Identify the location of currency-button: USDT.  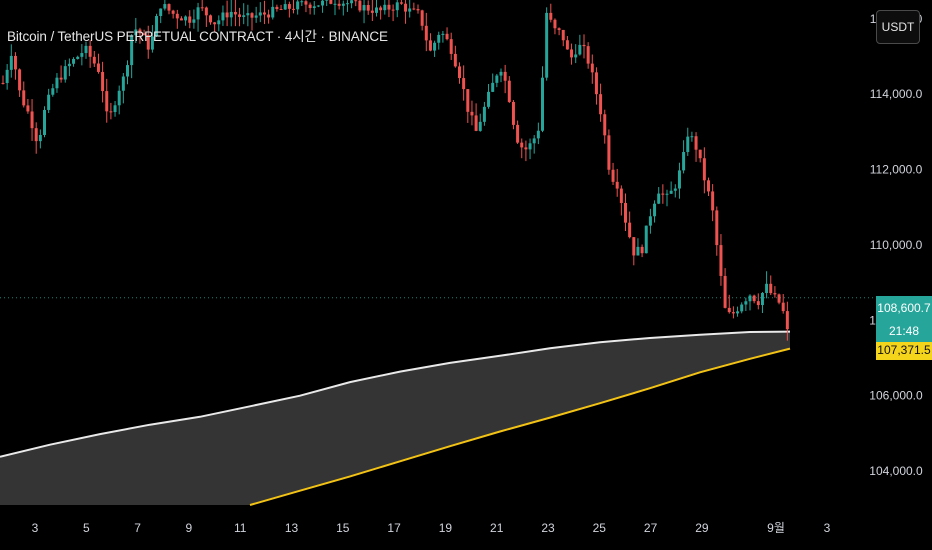
(898, 27).